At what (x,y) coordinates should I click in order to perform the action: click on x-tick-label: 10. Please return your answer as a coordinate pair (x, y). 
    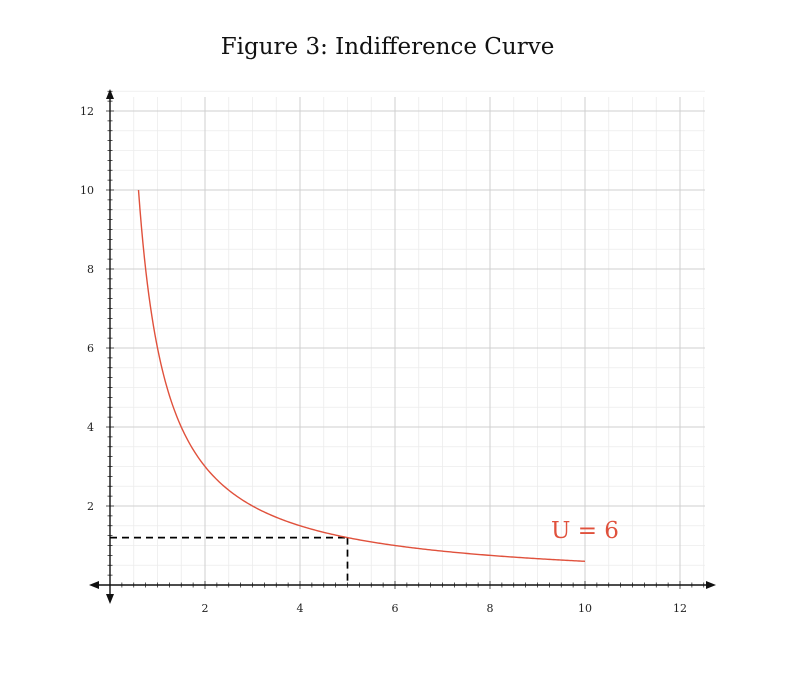
    Looking at the image, I should click on (585, 608).